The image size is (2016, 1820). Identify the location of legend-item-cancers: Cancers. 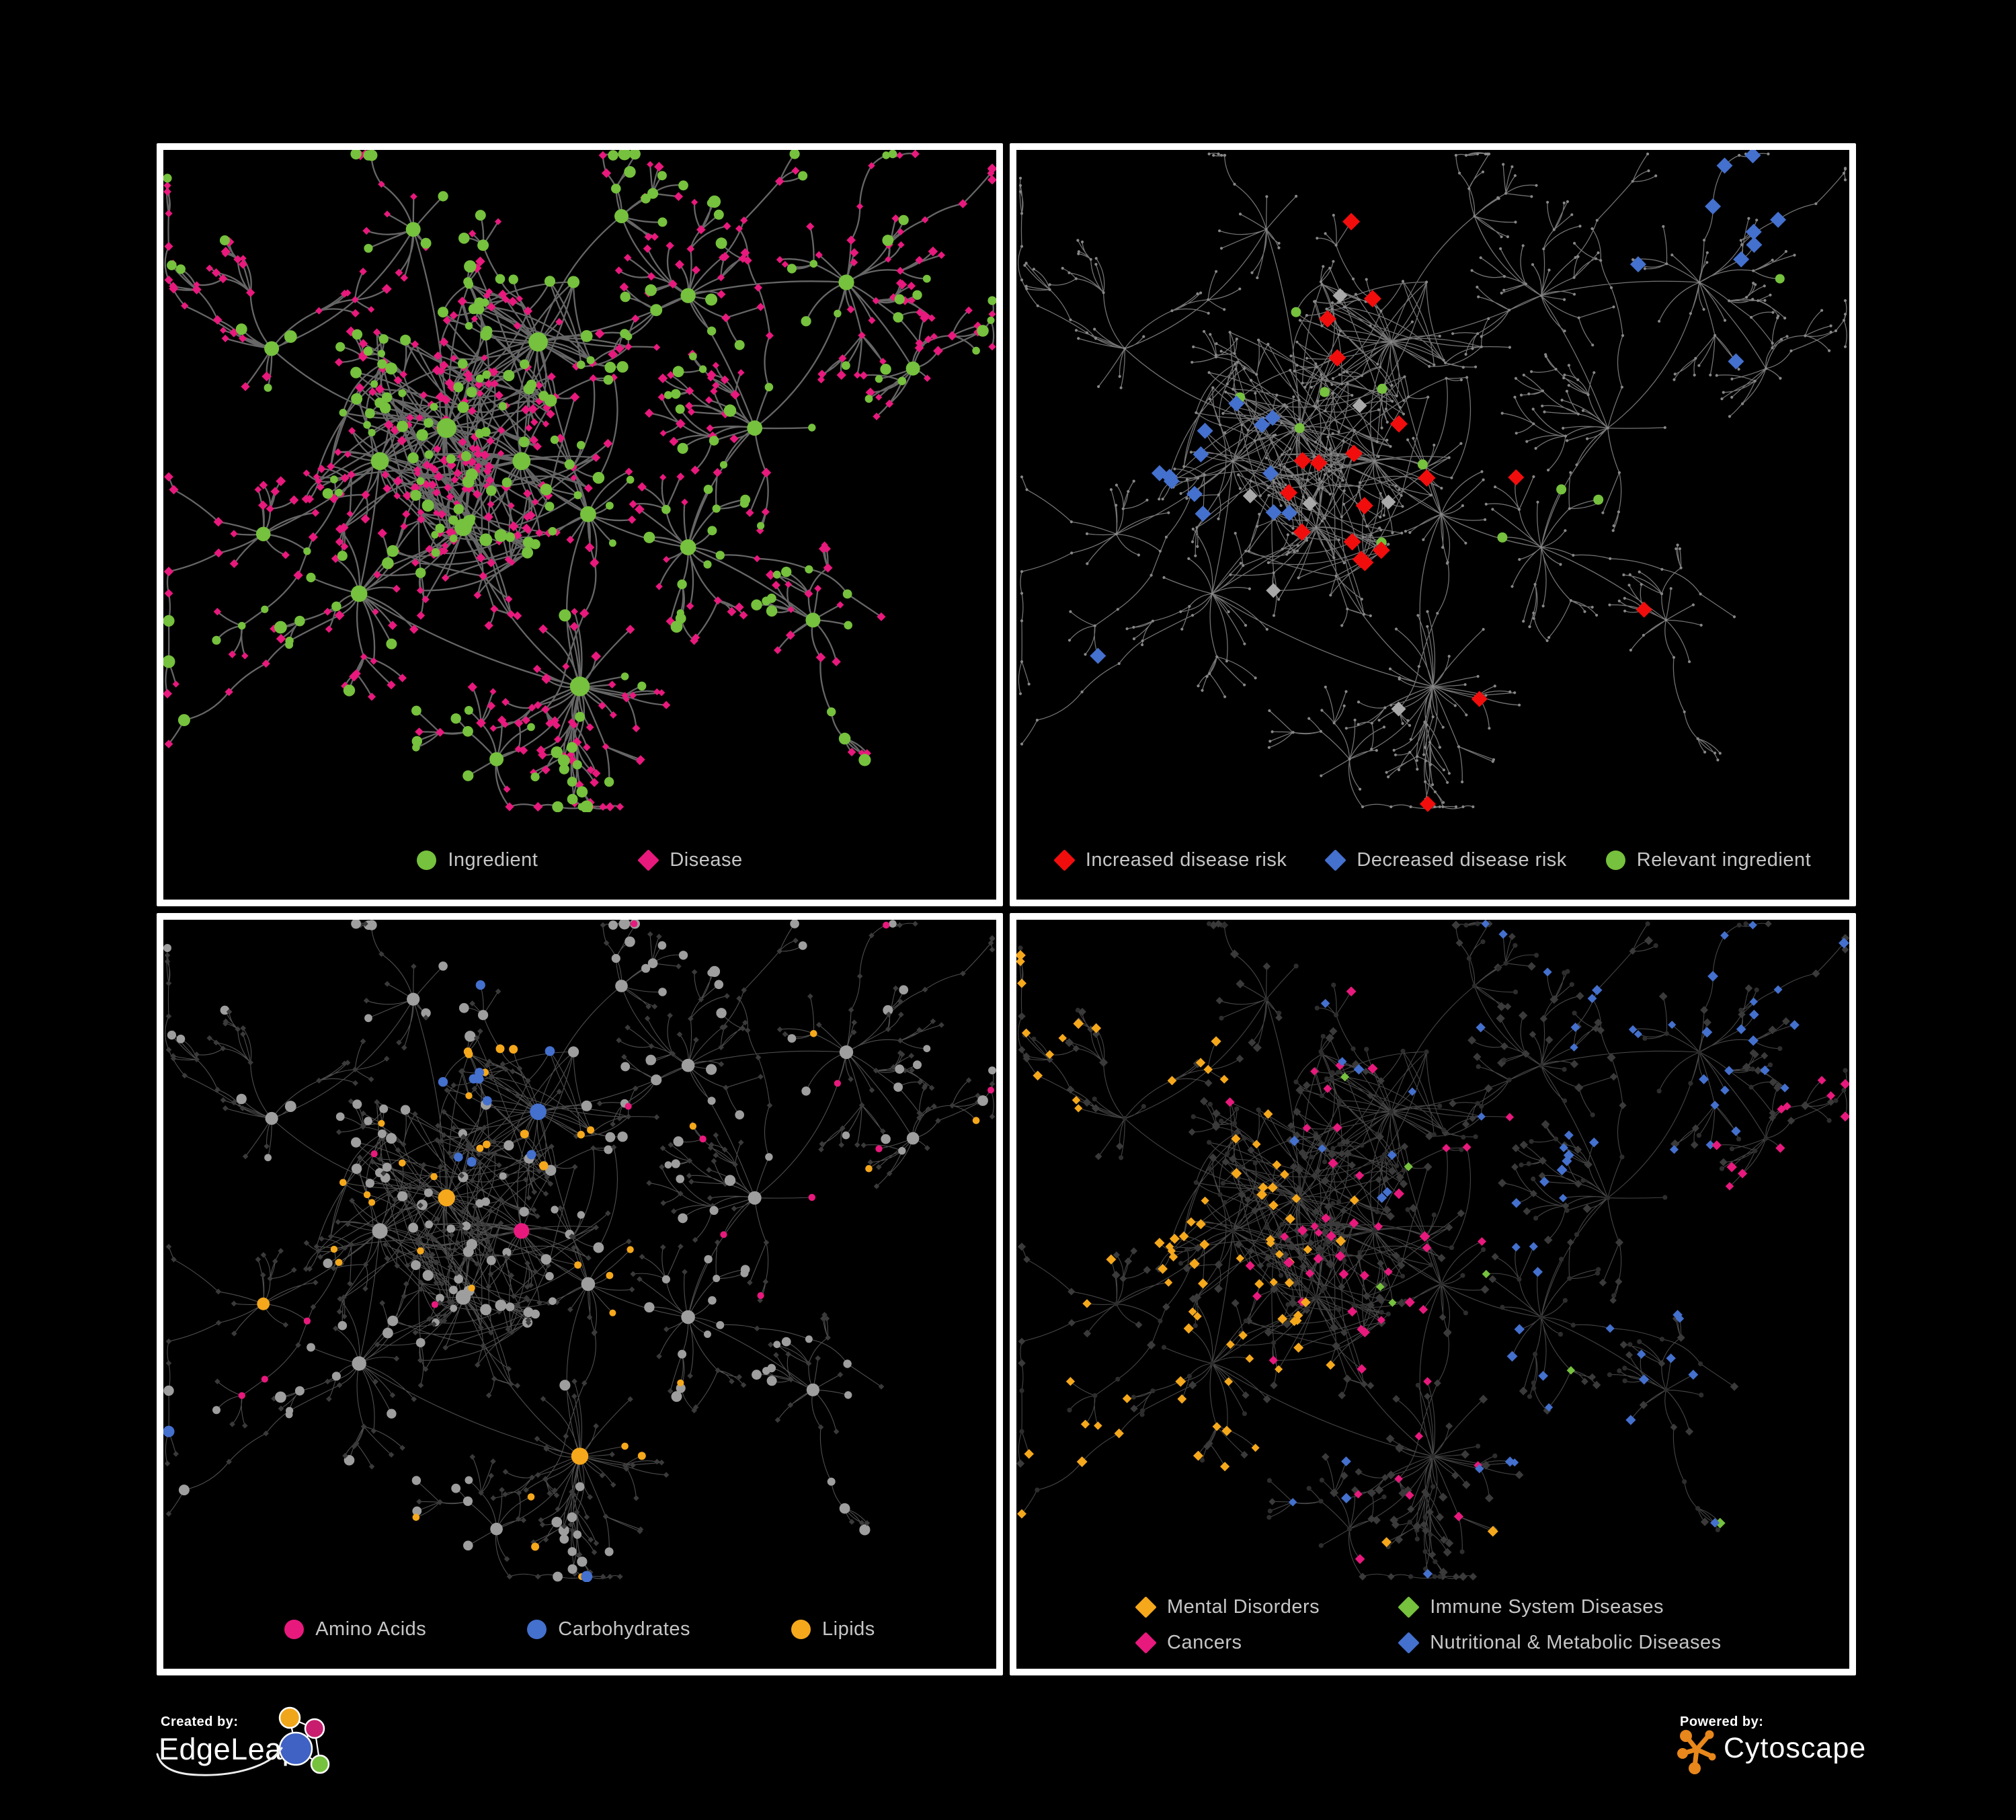
(1227, 1643).